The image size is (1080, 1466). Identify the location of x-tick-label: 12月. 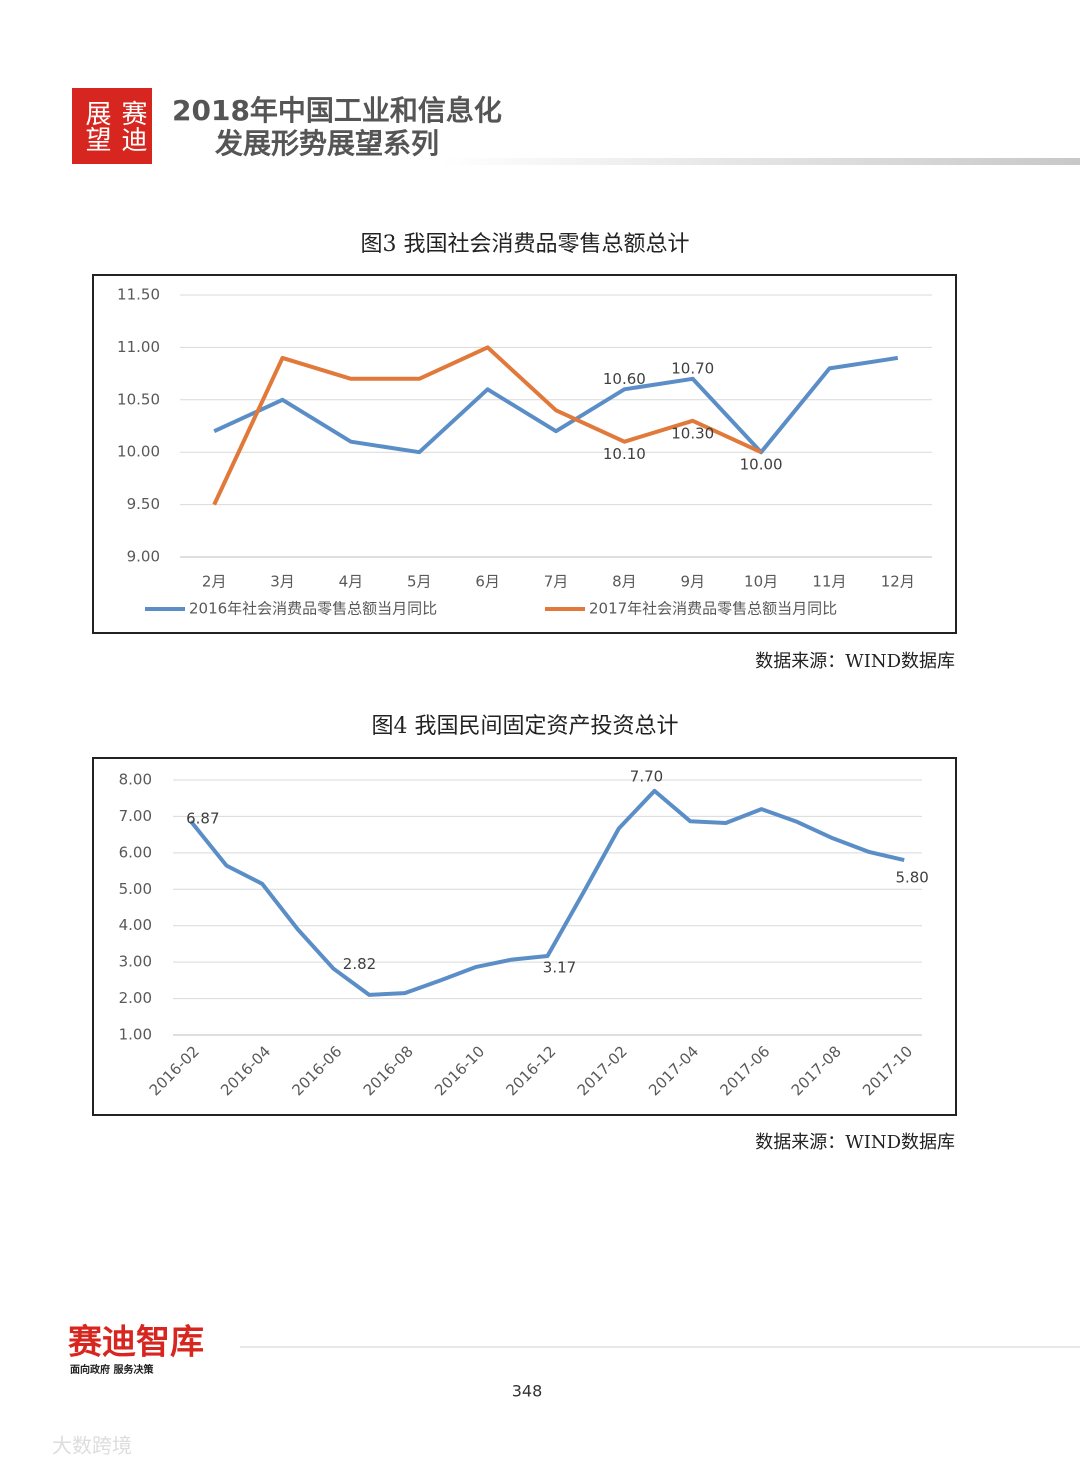
(898, 582).